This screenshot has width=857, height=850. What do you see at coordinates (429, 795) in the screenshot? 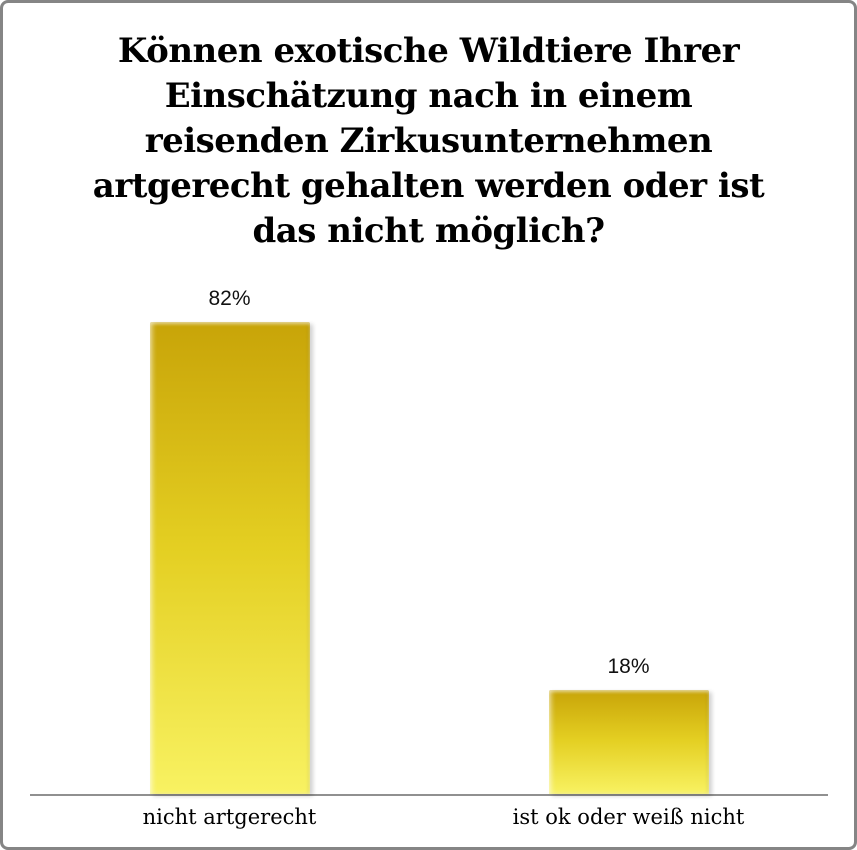
I see `x-axis-line` at bounding box center [429, 795].